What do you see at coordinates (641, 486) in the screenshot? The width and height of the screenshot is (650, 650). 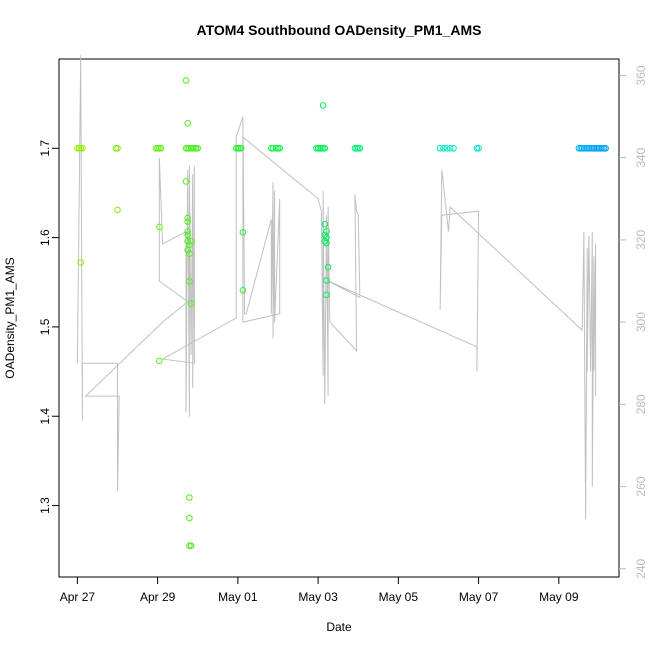 I see `y2-tick-label: 260` at bounding box center [641, 486].